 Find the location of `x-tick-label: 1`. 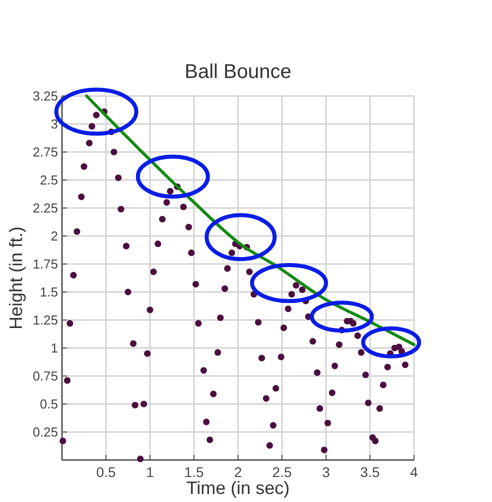

x-tick-label: 1 is located at coordinates (150, 472).